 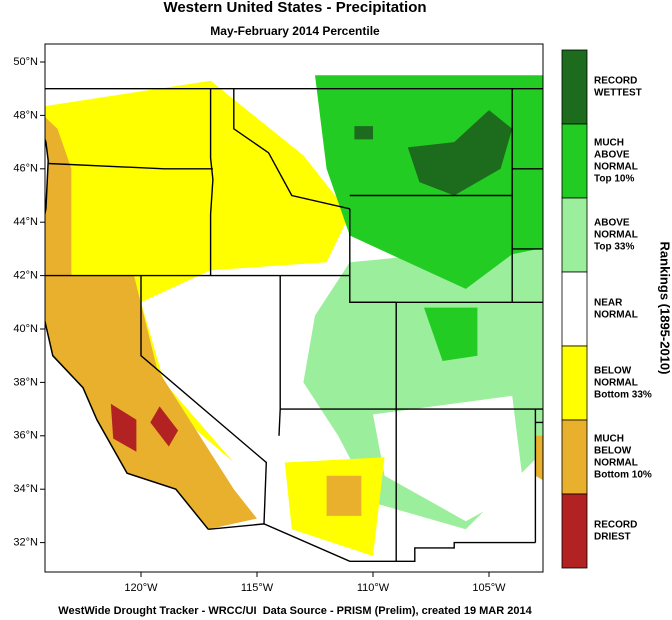 What do you see at coordinates (489, 588) in the screenshot?
I see `lon-tick-label: 105°W` at bounding box center [489, 588].